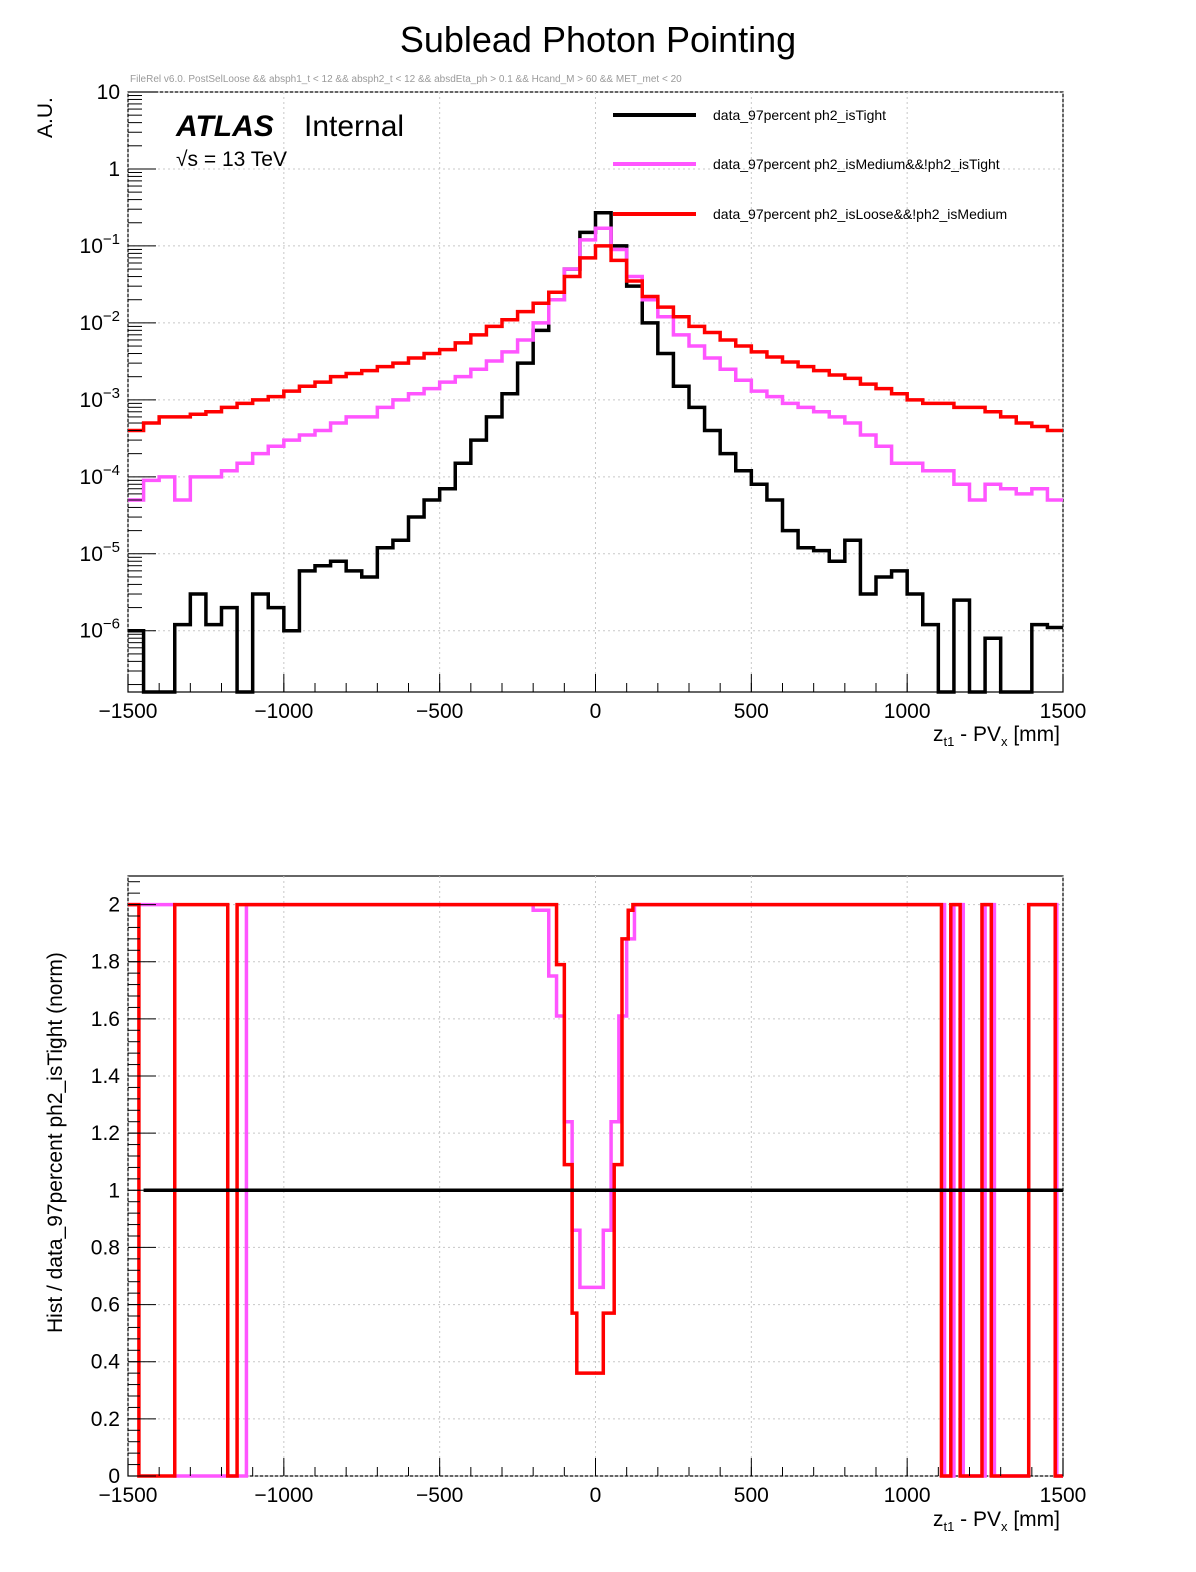 This screenshot has height=1572, width=1196. I want to click on top-x-label: zt1 - PVx [mm], so click(996, 736).